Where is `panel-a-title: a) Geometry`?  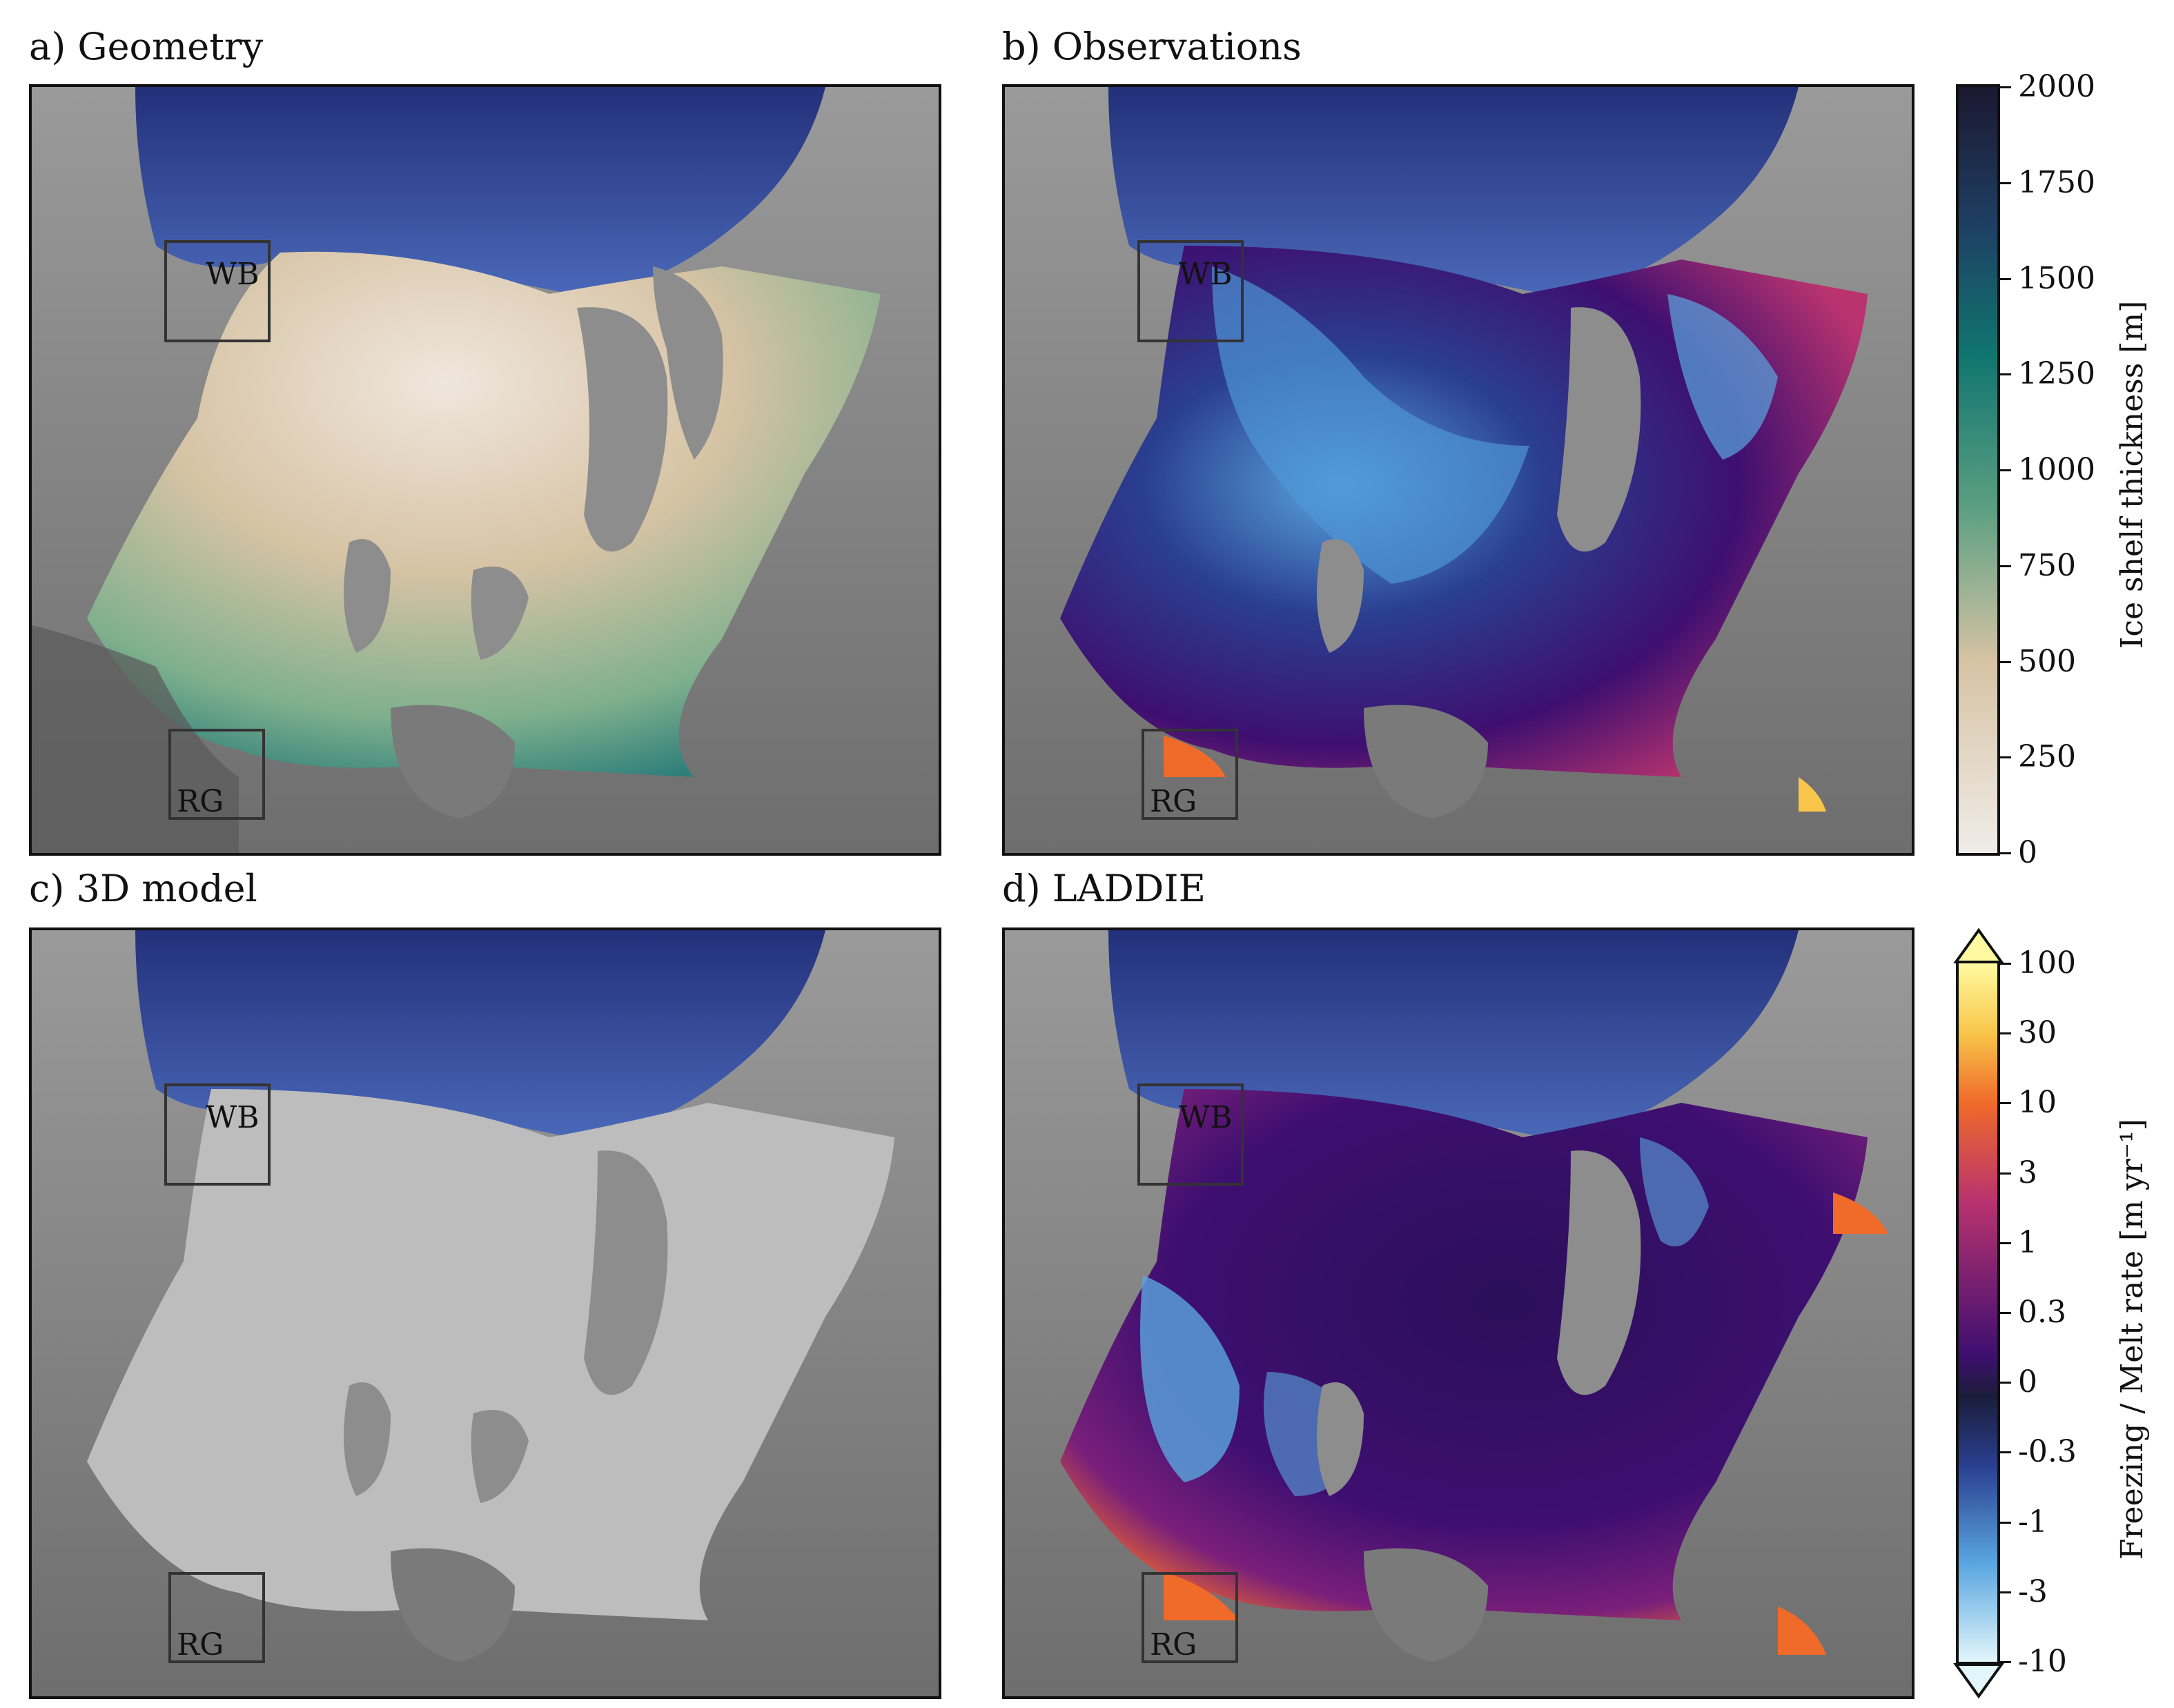
panel-a-title: a) Geometry is located at coordinates (146, 47).